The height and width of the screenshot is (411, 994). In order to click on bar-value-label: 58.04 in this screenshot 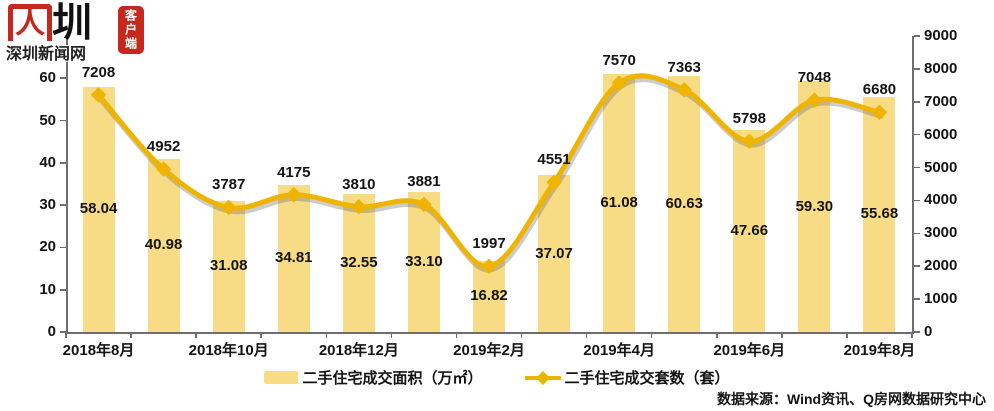, I will do `click(98, 209)`.